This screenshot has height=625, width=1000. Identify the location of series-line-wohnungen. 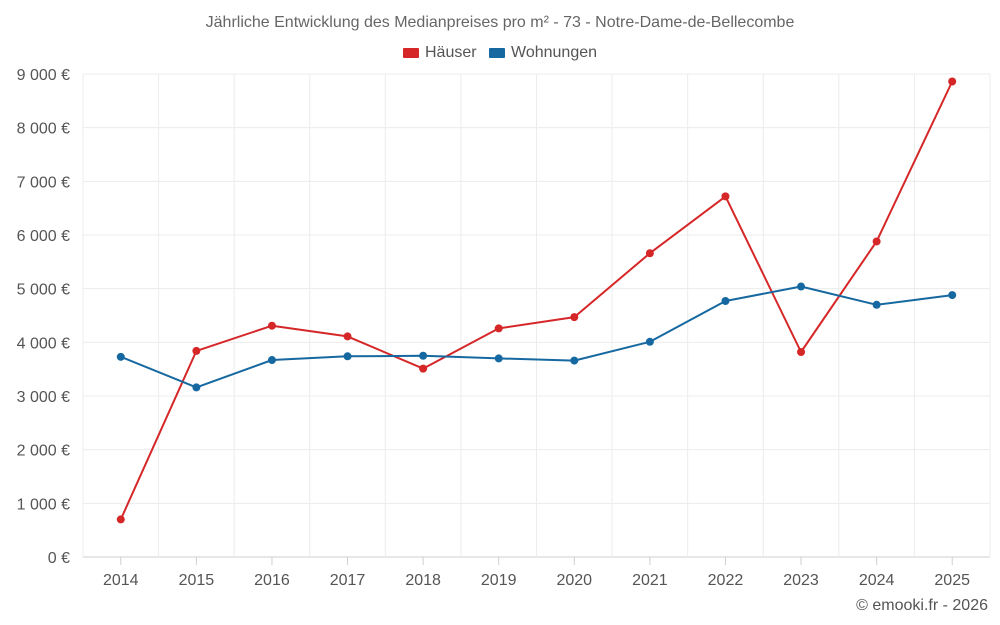
(536, 337).